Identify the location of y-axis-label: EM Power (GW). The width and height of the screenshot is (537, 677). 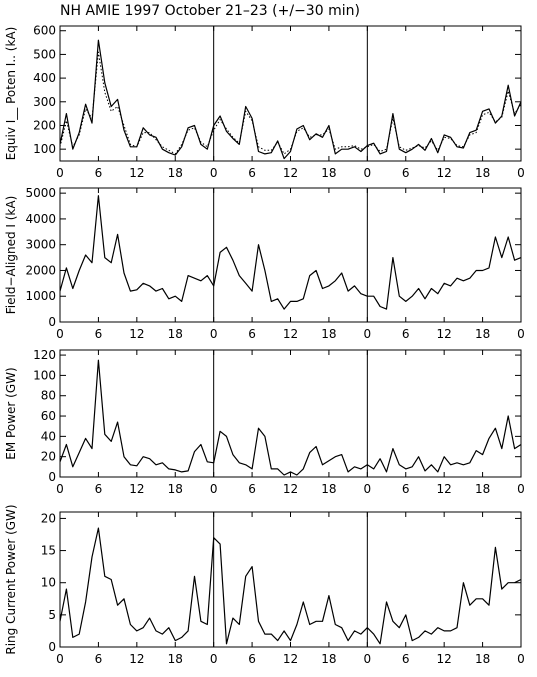
(11, 413).